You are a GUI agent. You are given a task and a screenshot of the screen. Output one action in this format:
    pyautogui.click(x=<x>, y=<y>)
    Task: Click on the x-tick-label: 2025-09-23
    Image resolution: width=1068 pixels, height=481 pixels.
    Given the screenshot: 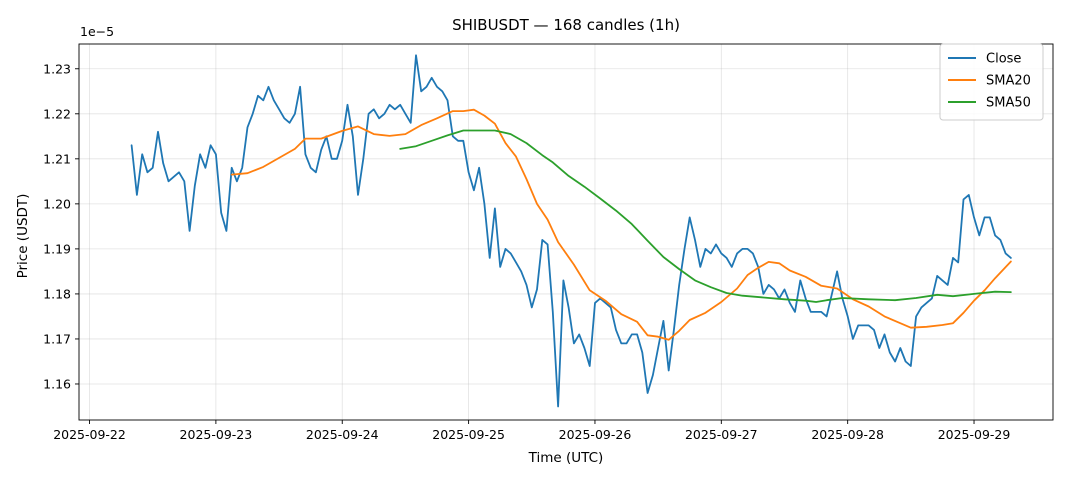 What is the action you would take?
    pyautogui.click(x=216, y=434)
    